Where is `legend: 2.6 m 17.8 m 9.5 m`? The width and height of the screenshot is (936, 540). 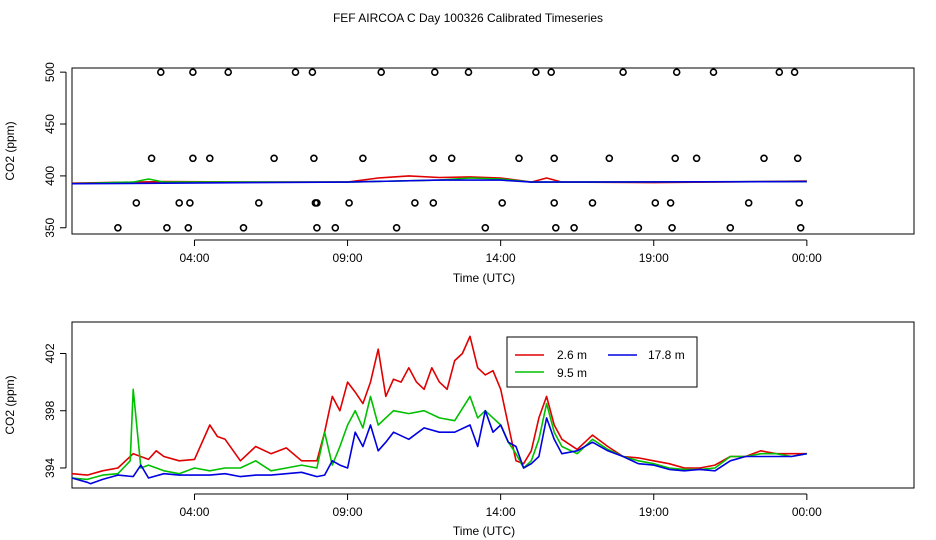
legend: 2.6 m 17.8 m 9.5 m is located at coordinates (602, 362).